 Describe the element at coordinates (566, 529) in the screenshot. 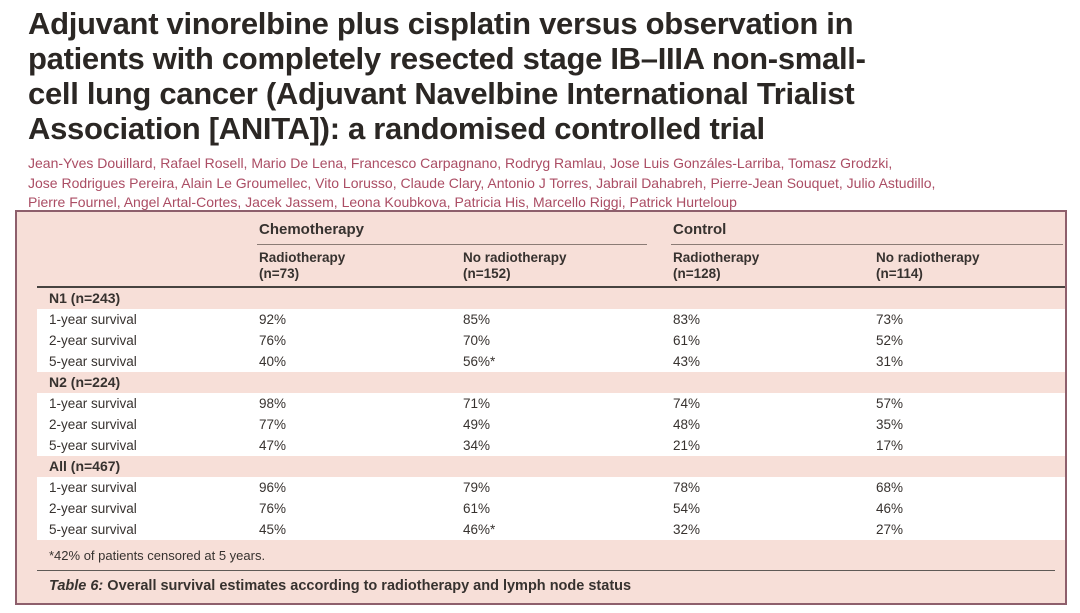

I see `cell-value: 46%*` at that location.